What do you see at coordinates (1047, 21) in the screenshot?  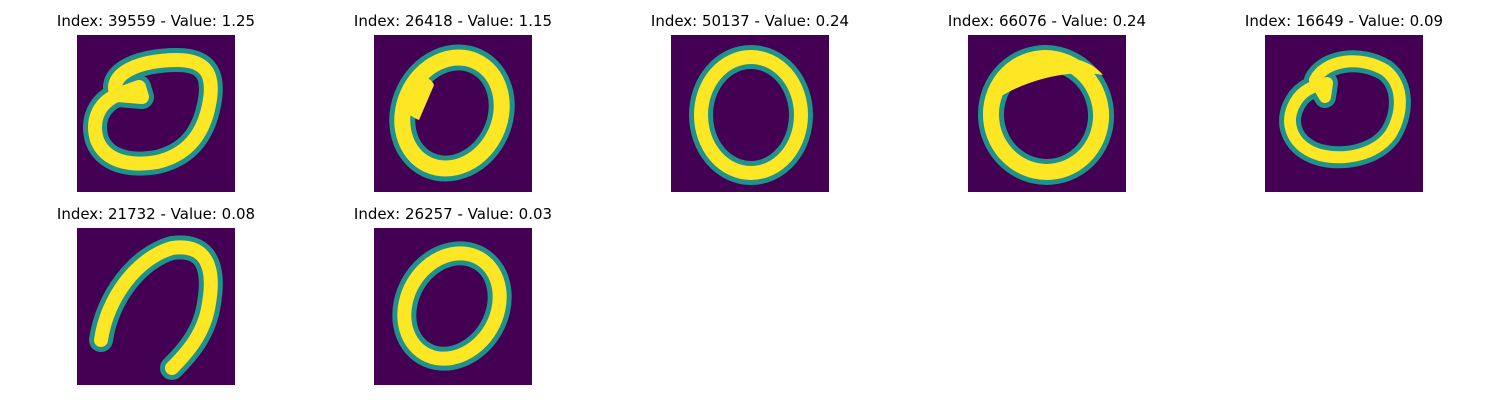 I see `panel-title: Index: 66076 - Value: 0.24` at bounding box center [1047, 21].